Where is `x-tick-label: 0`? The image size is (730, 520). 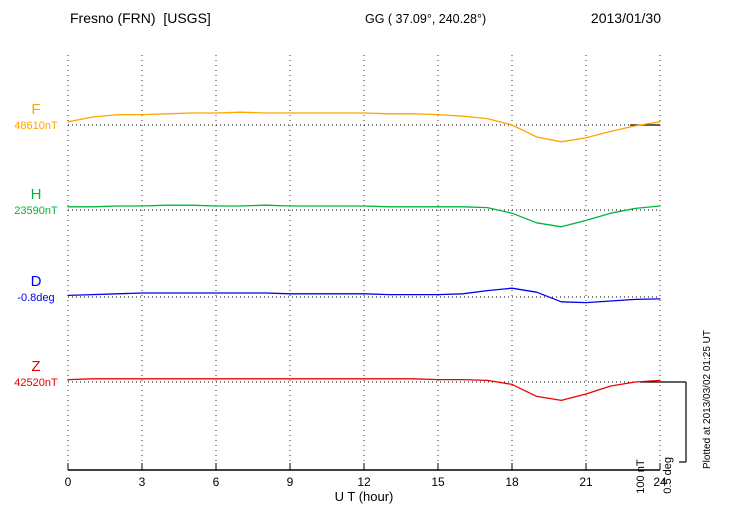 x-tick-label: 0 is located at coordinates (68, 482).